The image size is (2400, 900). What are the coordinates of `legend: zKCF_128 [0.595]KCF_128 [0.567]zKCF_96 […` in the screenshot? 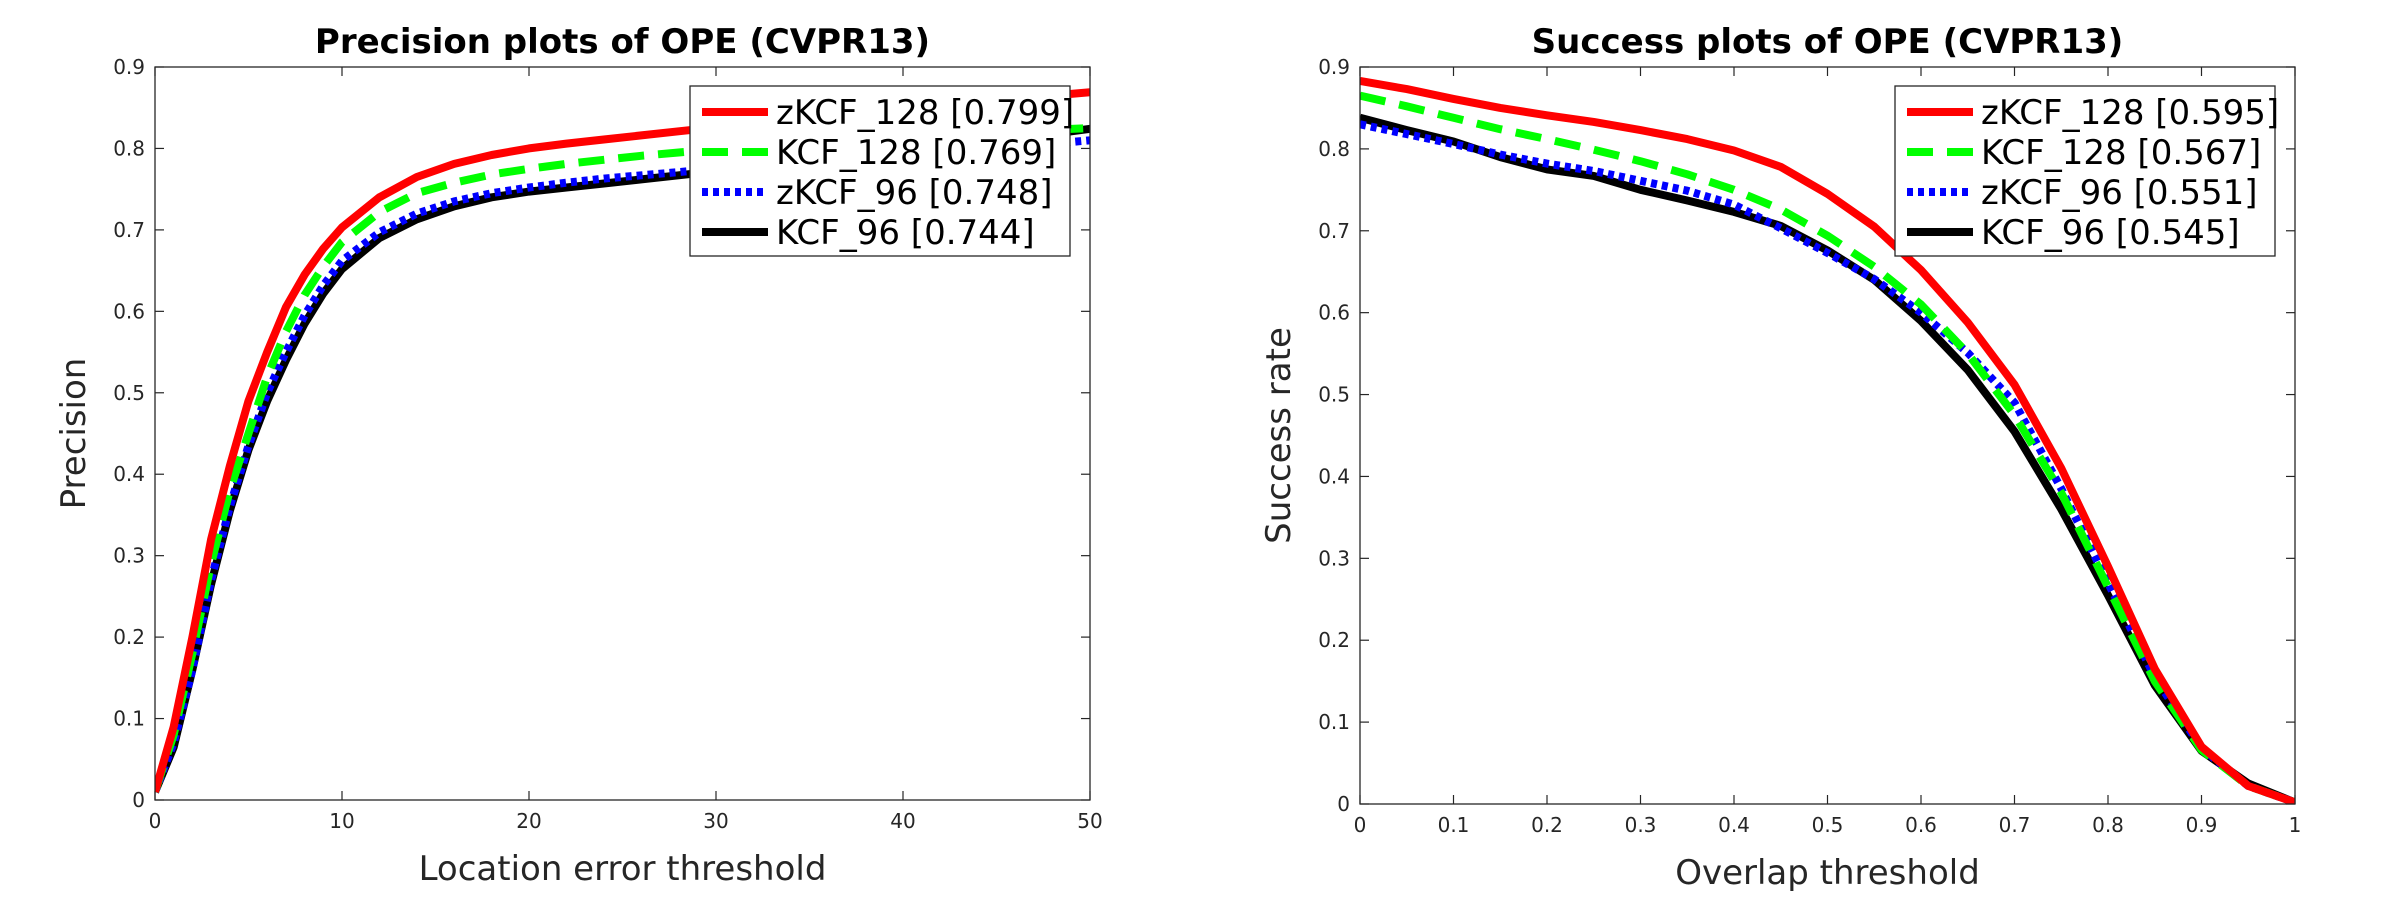 It's located at (2086, 171).